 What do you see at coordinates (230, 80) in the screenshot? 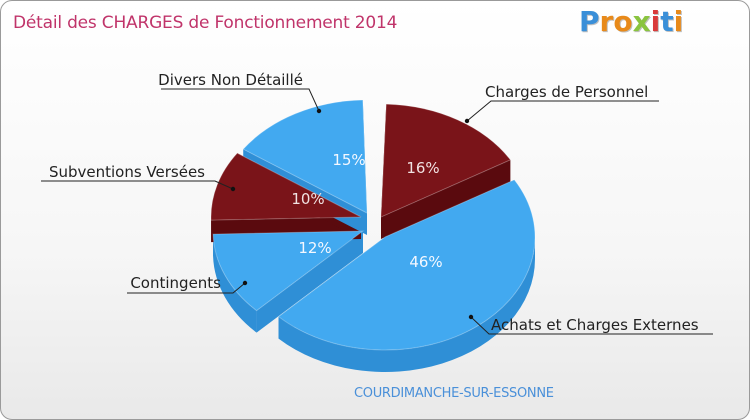
I see `category-label: Divers Non Détaillé` at bounding box center [230, 80].